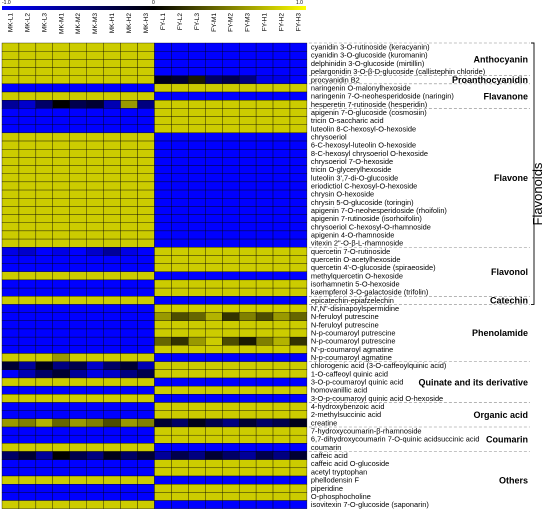 The height and width of the screenshot is (518, 550). What do you see at coordinates (112, 23) in the screenshot?
I see `column-label: MK-H1` at bounding box center [112, 23].